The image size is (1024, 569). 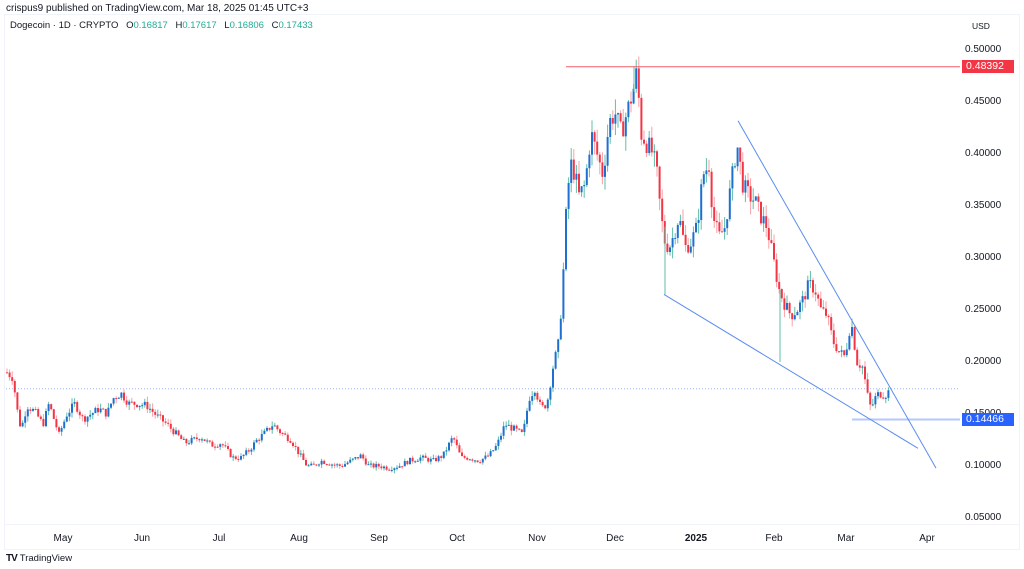 I want to click on resistance-price-badge: 0.48392, so click(x=988, y=67).